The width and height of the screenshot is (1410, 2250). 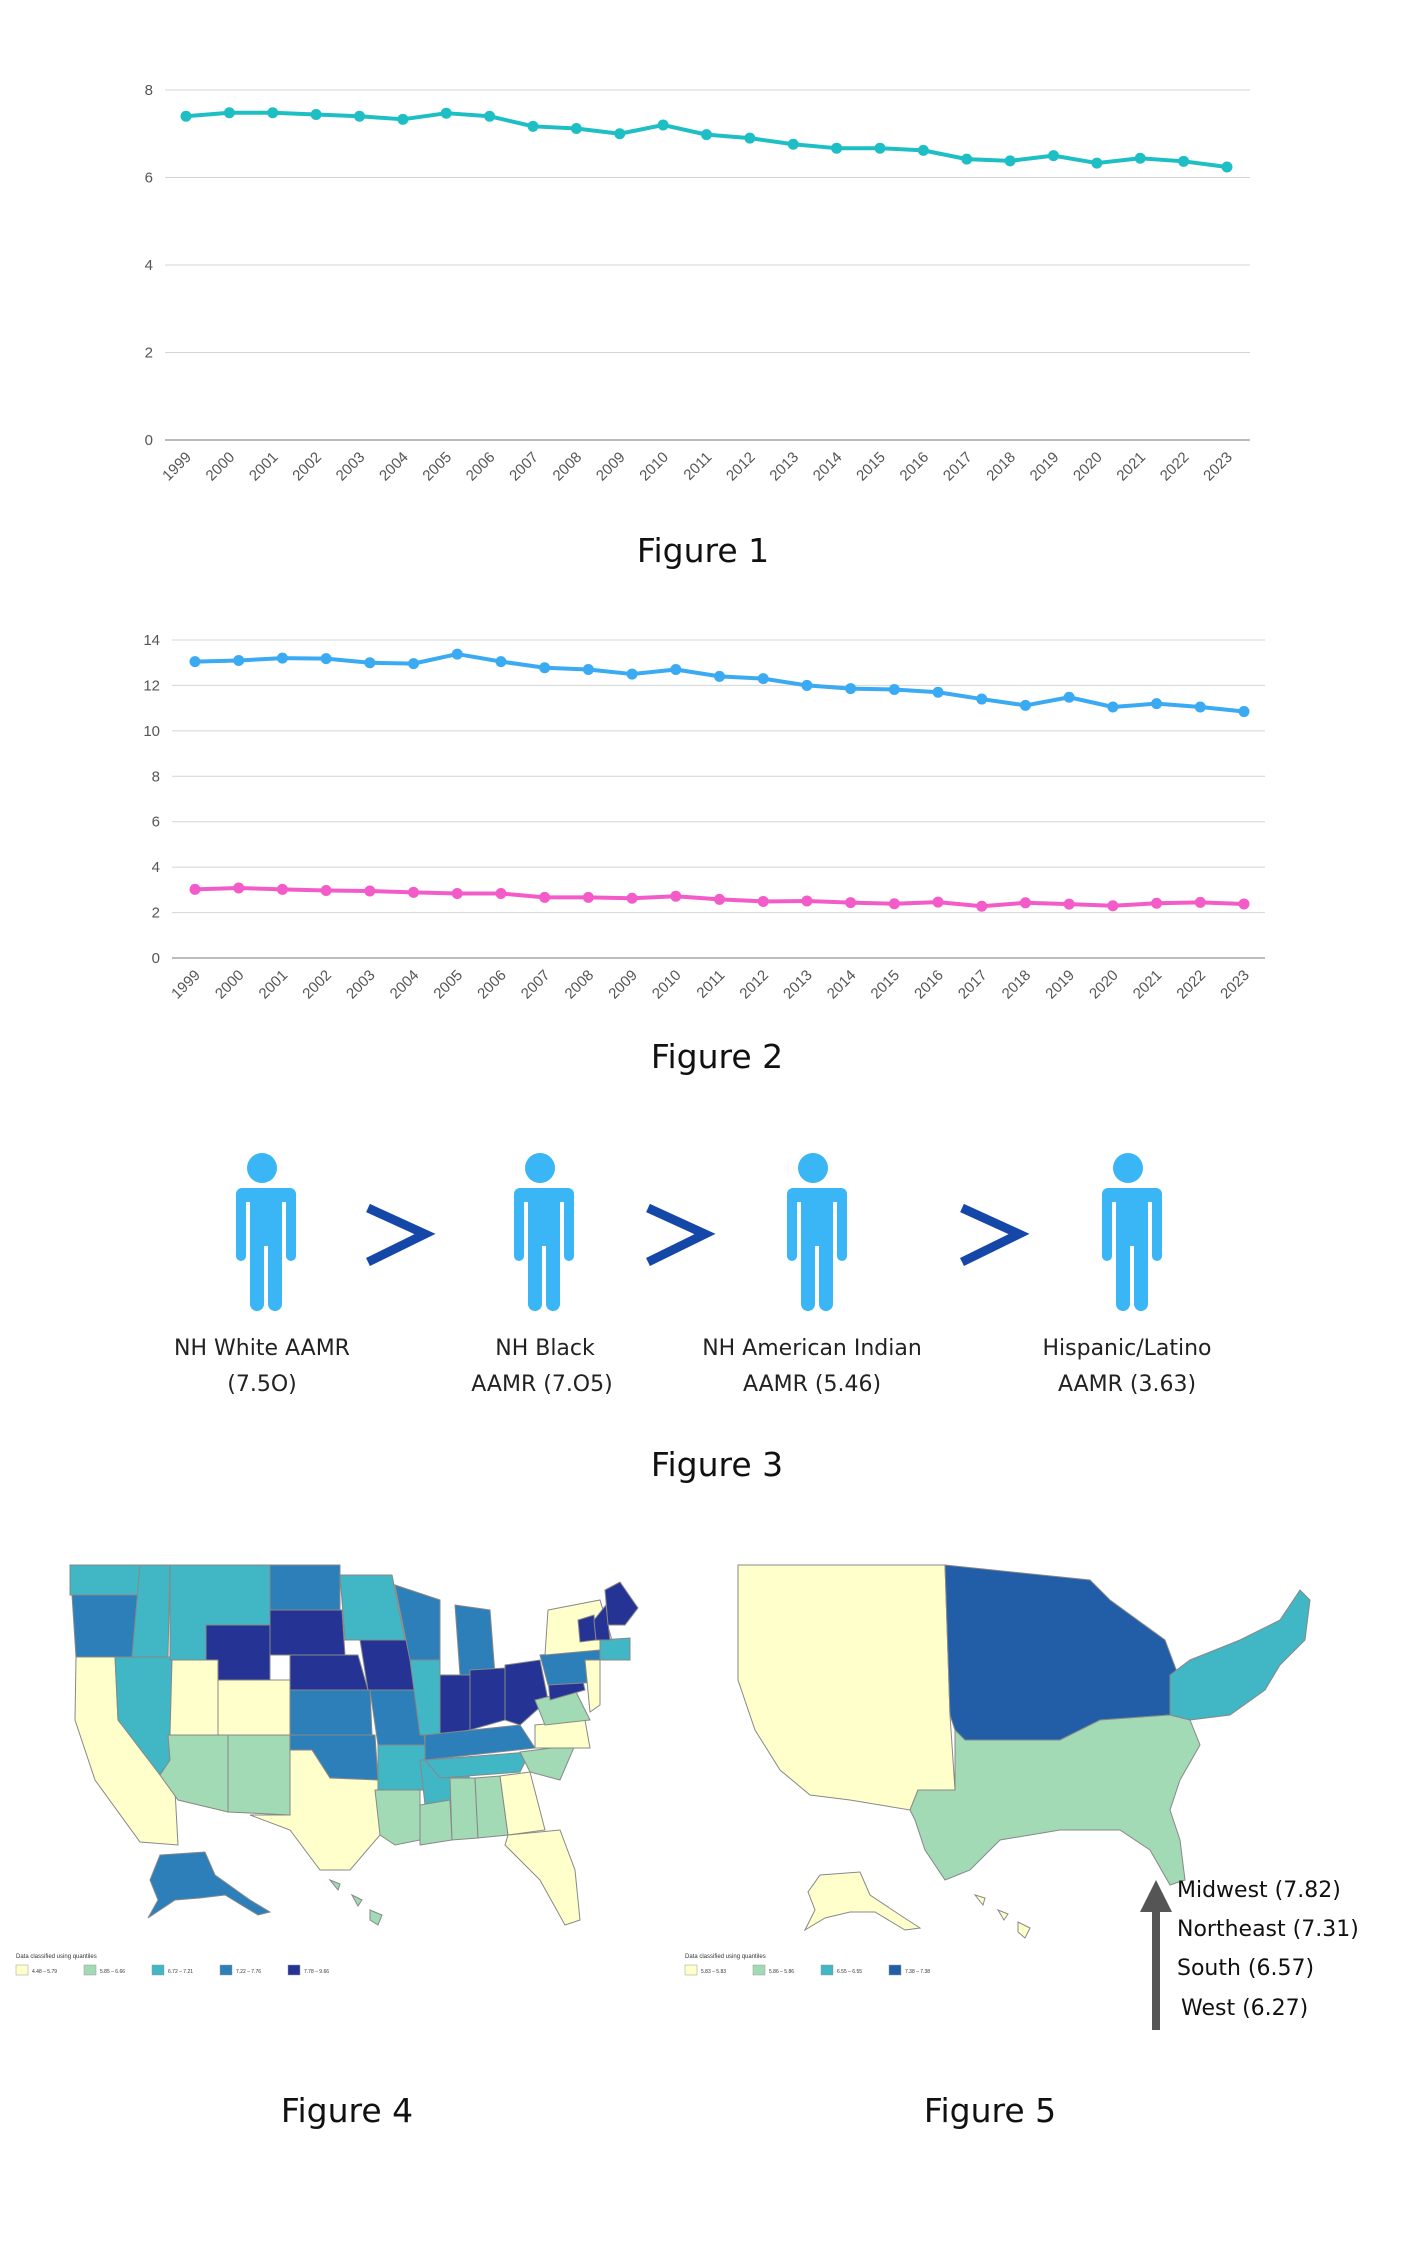 I want to click on y-tick-label: 6, so click(x=149, y=178).